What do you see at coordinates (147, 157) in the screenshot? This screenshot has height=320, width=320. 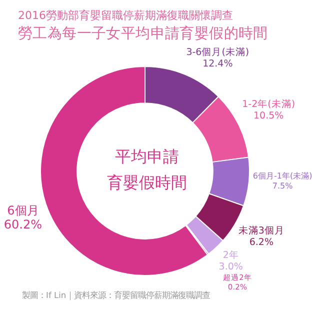 I see `text: 平均申請` at bounding box center [147, 157].